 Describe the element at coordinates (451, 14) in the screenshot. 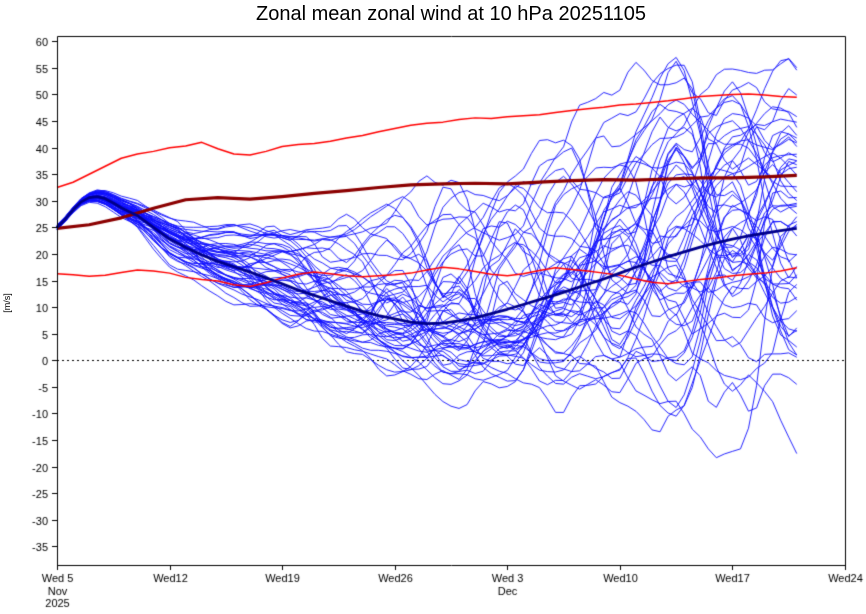

I see `chart-title: Zonal mean zonal wind at 10 hPa 20251105` at that location.